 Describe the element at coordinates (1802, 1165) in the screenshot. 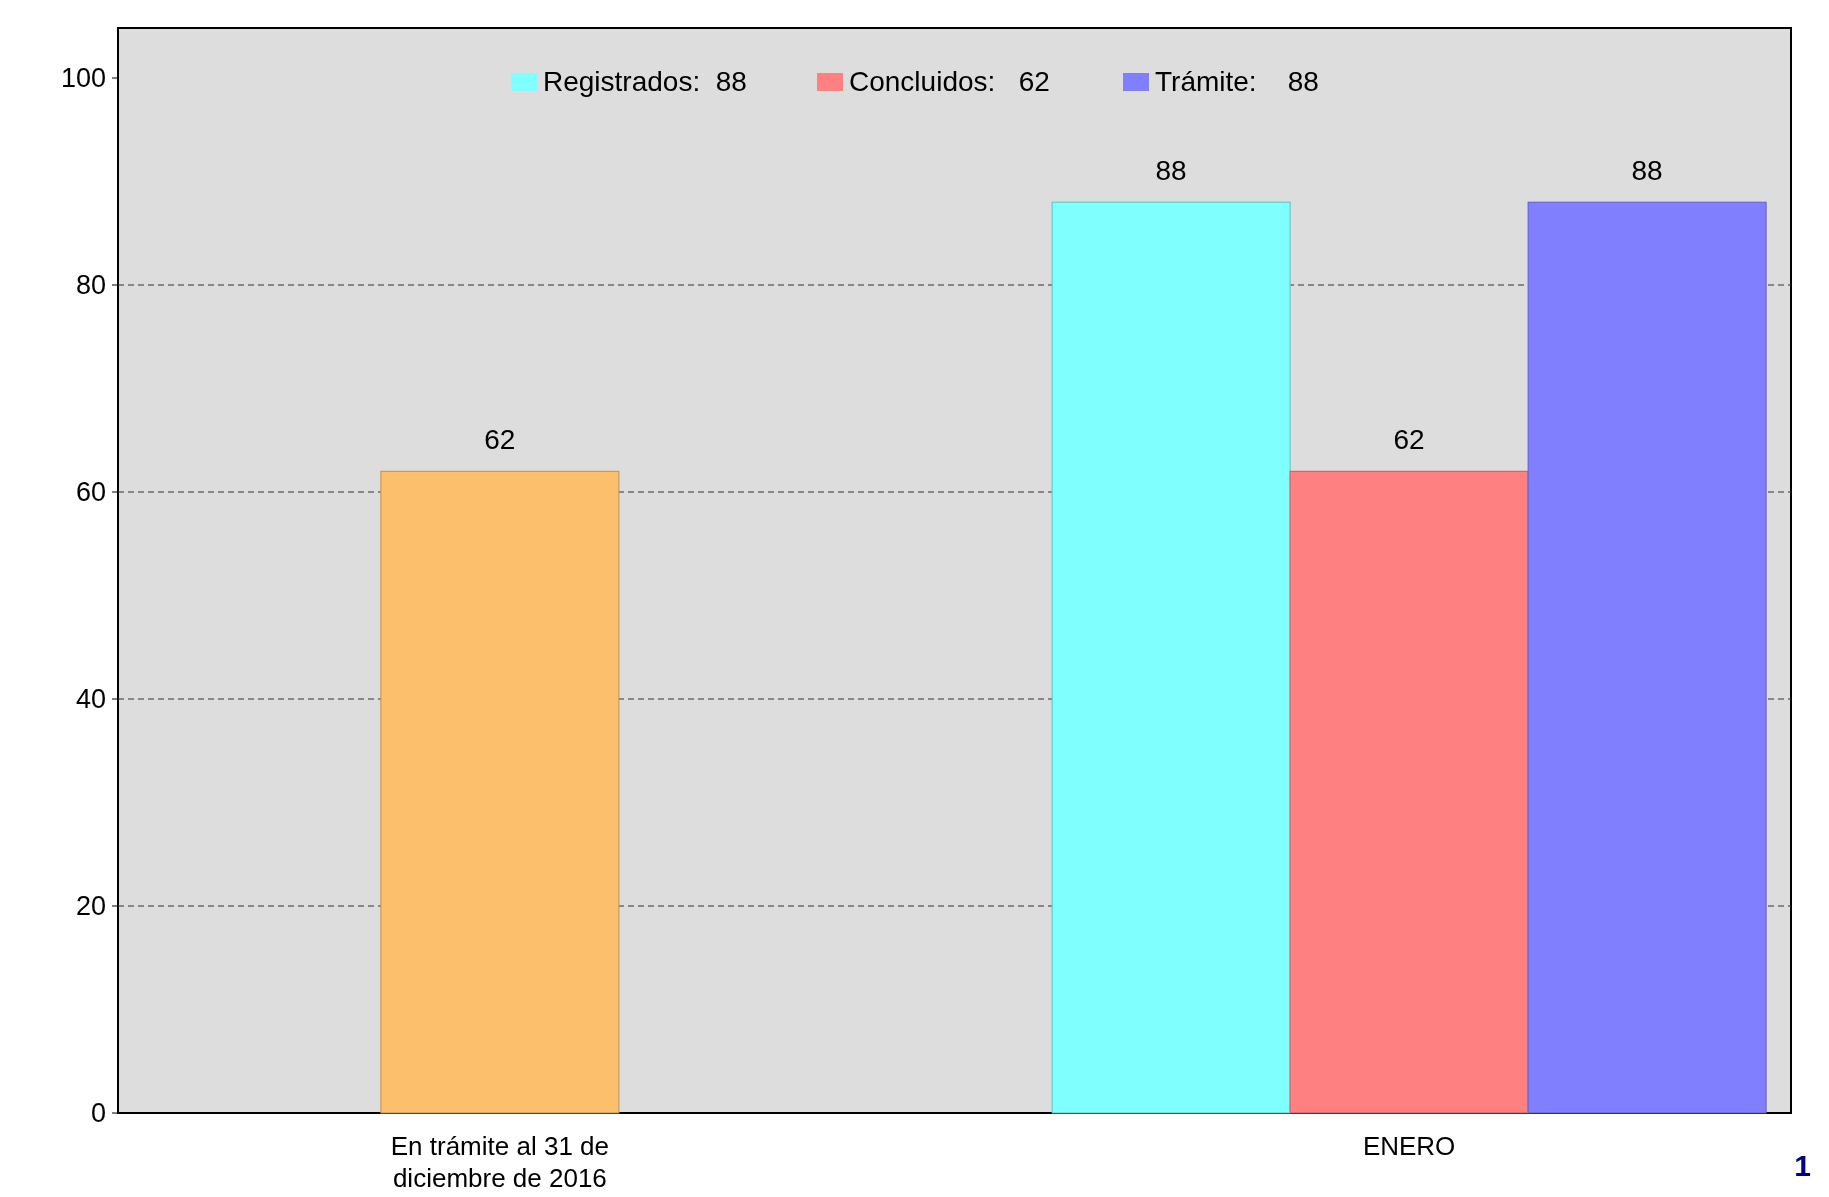

I see `text: 1` at that location.